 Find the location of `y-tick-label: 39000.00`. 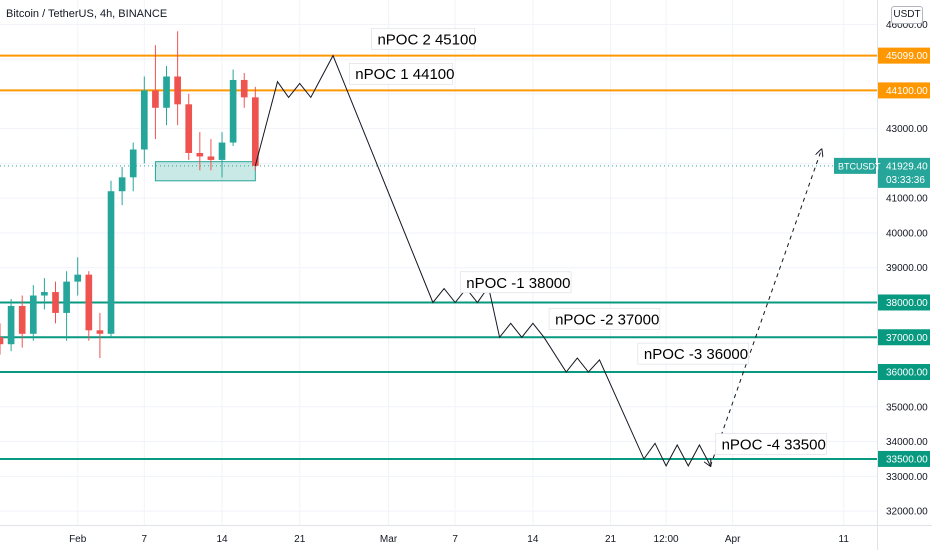

y-tick-label: 39000.00 is located at coordinates (907, 268).